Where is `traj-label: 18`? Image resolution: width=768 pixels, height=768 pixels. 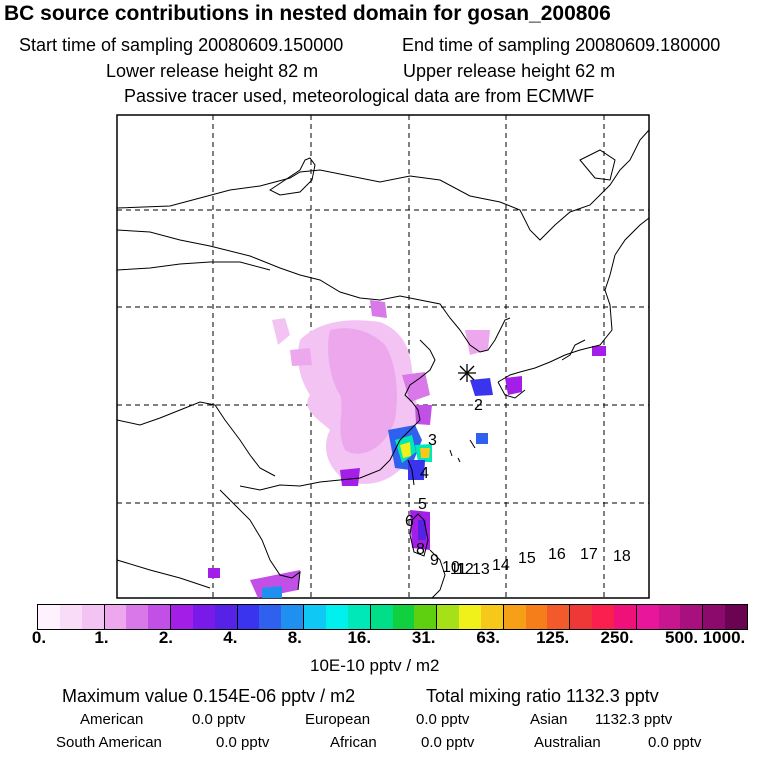
traj-label: 18 is located at coordinates (622, 556).